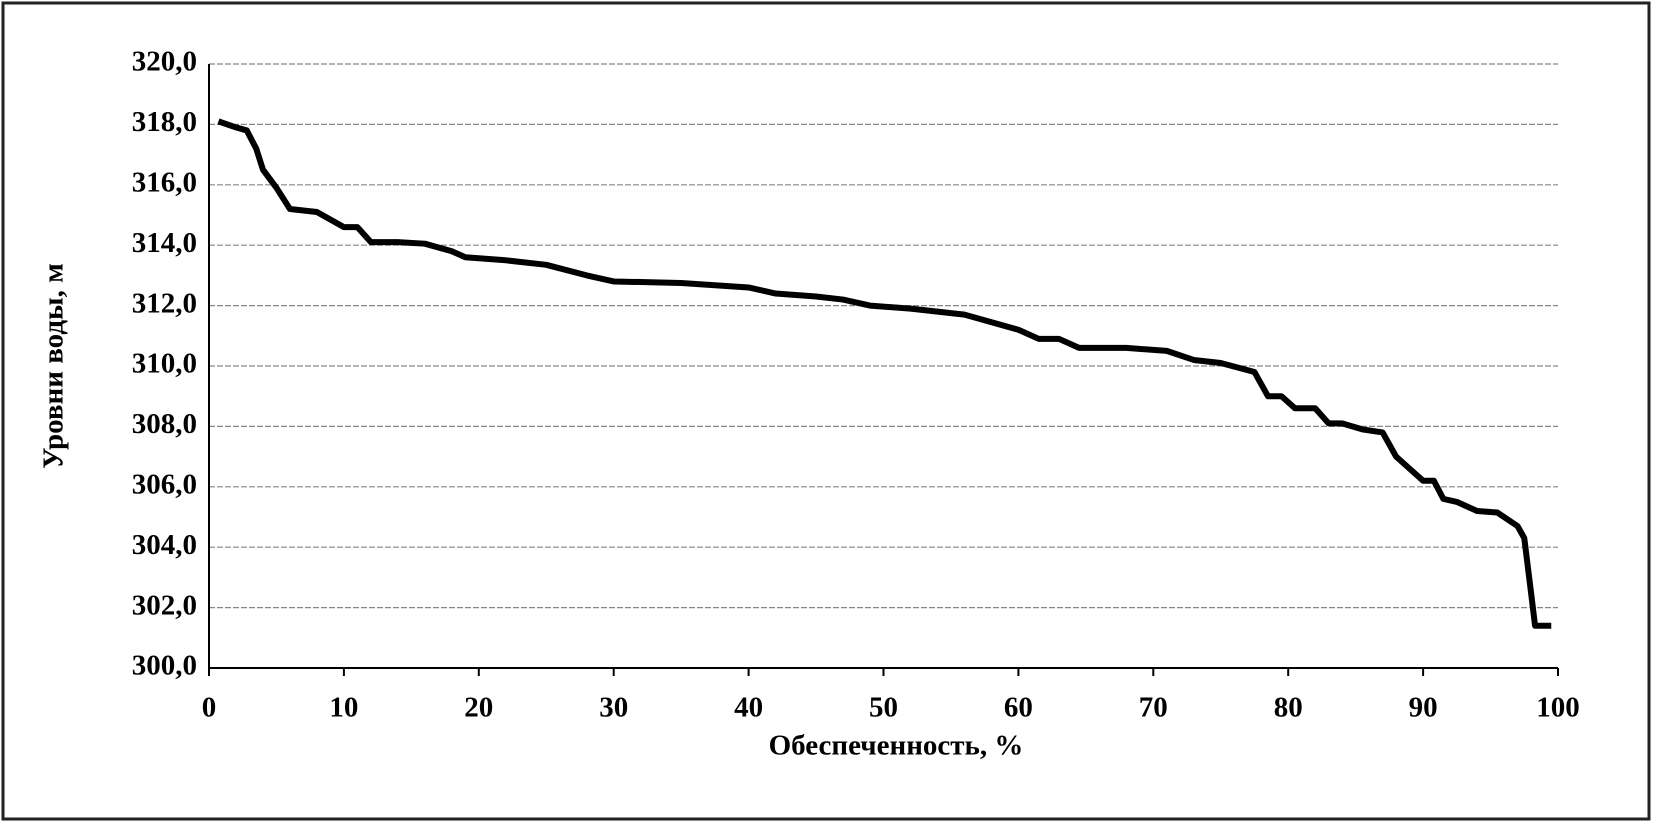  Describe the element at coordinates (1558, 708) in the screenshot. I see `x-tick-label: 100` at that location.